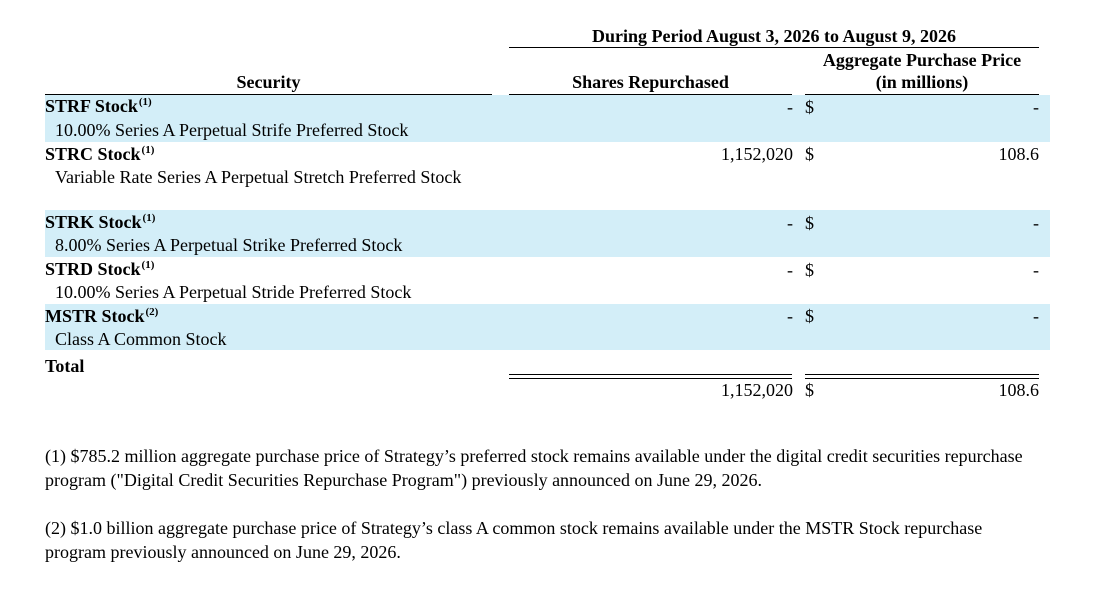  I want to click on total-currency: $, so click(809, 390).